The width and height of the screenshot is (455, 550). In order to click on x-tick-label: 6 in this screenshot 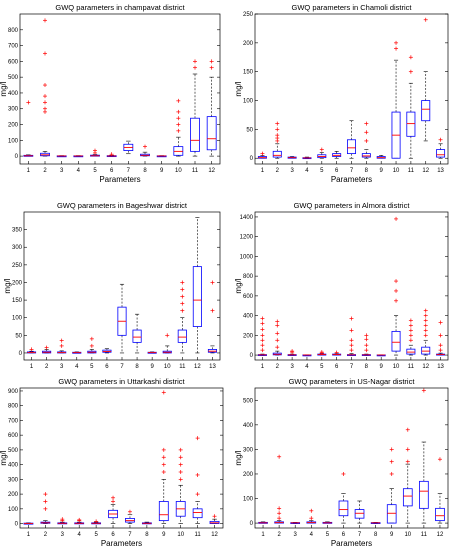, I will do `click(337, 171)`.